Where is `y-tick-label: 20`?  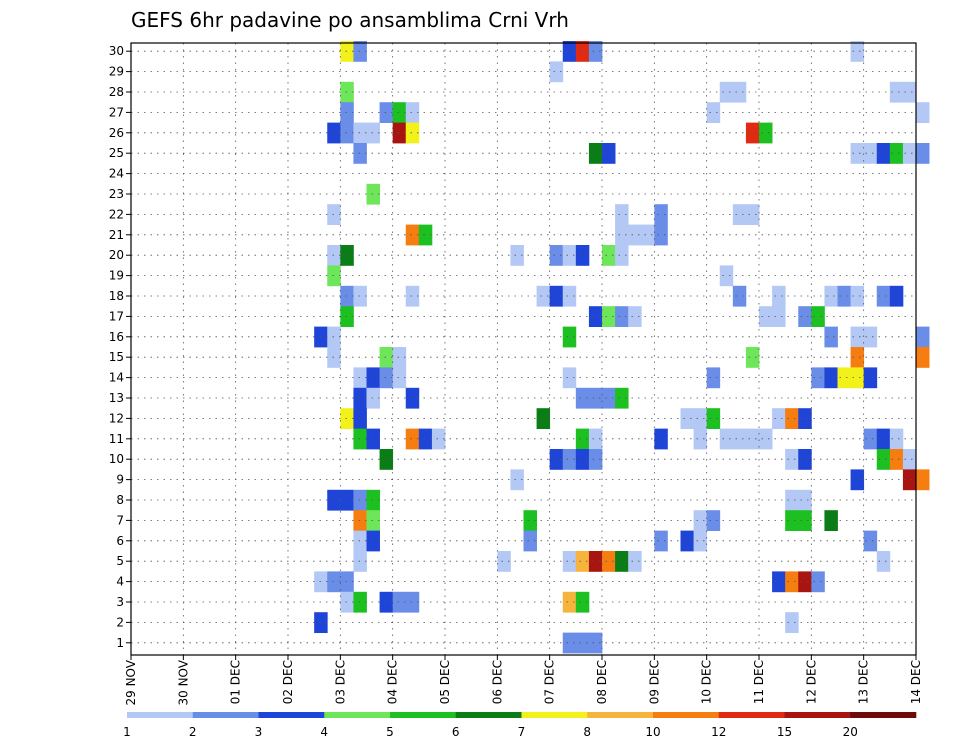
y-tick-label: 20 is located at coordinates (116, 255).